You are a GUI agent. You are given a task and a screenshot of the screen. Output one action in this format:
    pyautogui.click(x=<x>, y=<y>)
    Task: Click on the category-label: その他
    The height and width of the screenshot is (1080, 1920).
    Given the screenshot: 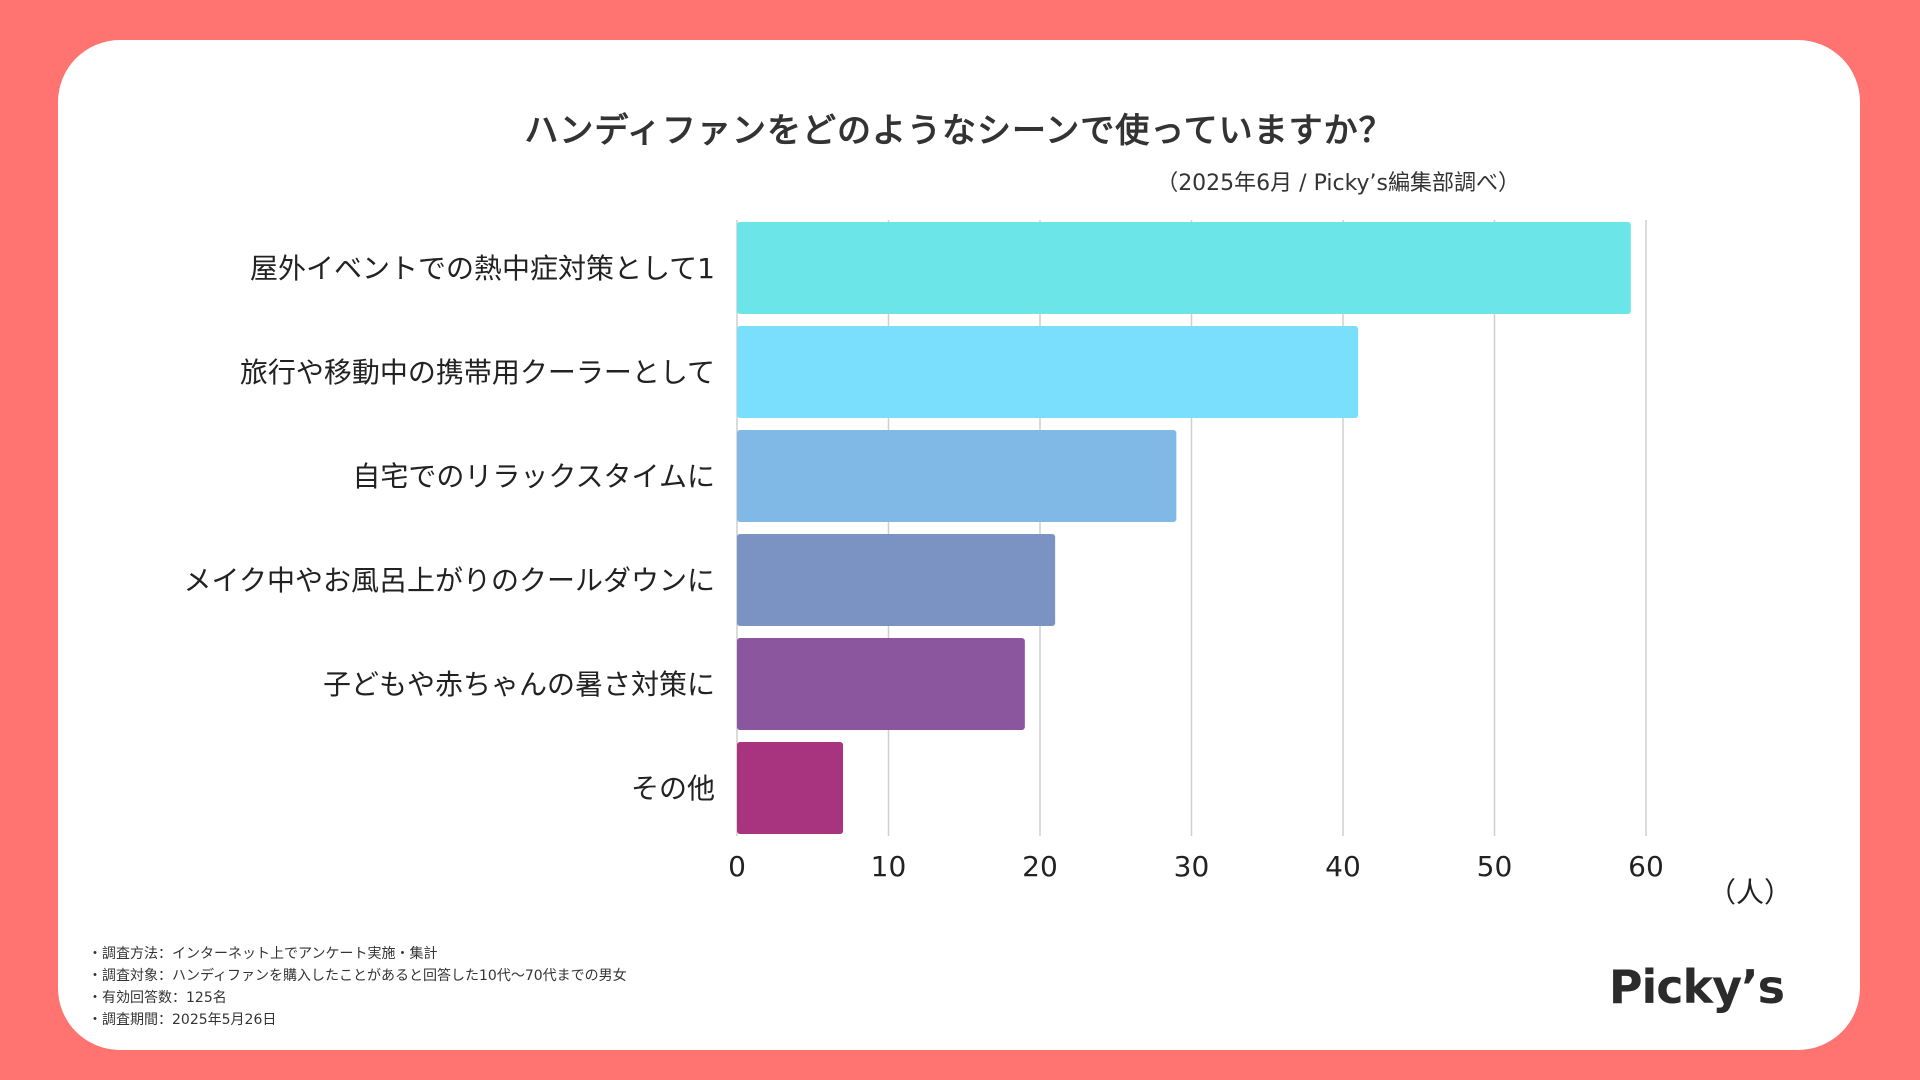 What is the action you would take?
    pyautogui.click(x=673, y=788)
    